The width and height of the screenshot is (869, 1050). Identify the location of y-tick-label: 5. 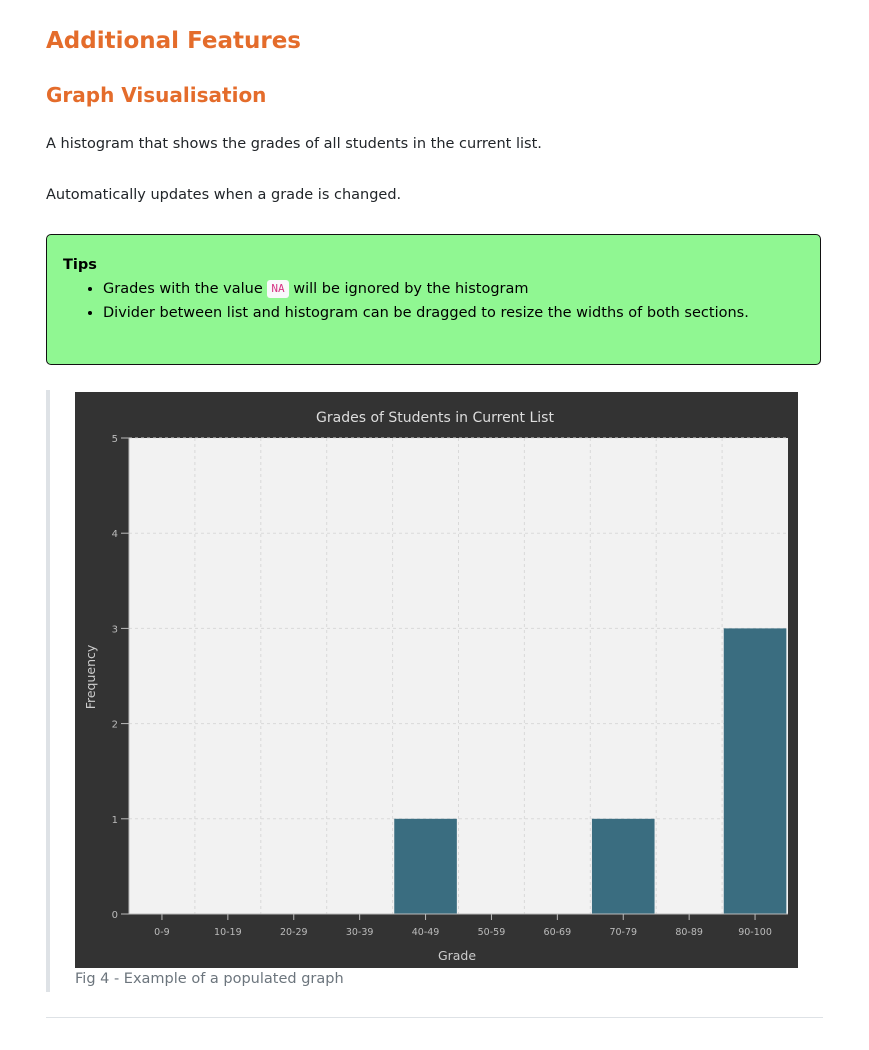
(115, 439).